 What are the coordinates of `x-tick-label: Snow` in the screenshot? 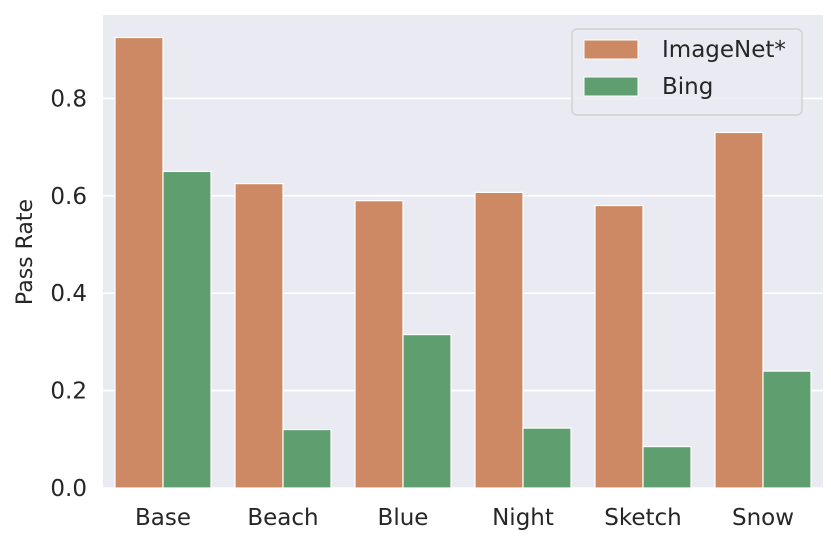 It's located at (763, 518).